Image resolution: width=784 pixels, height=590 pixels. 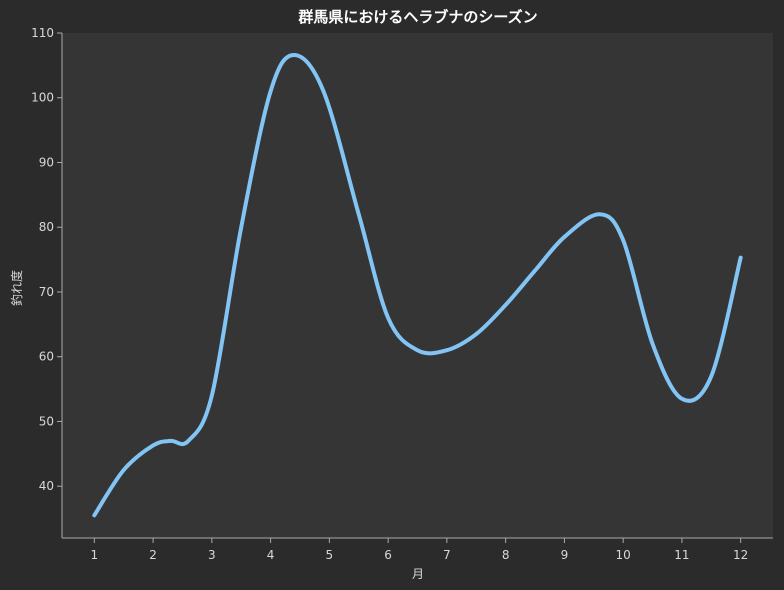 I want to click on x-tick-label: 11, so click(x=681, y=555).